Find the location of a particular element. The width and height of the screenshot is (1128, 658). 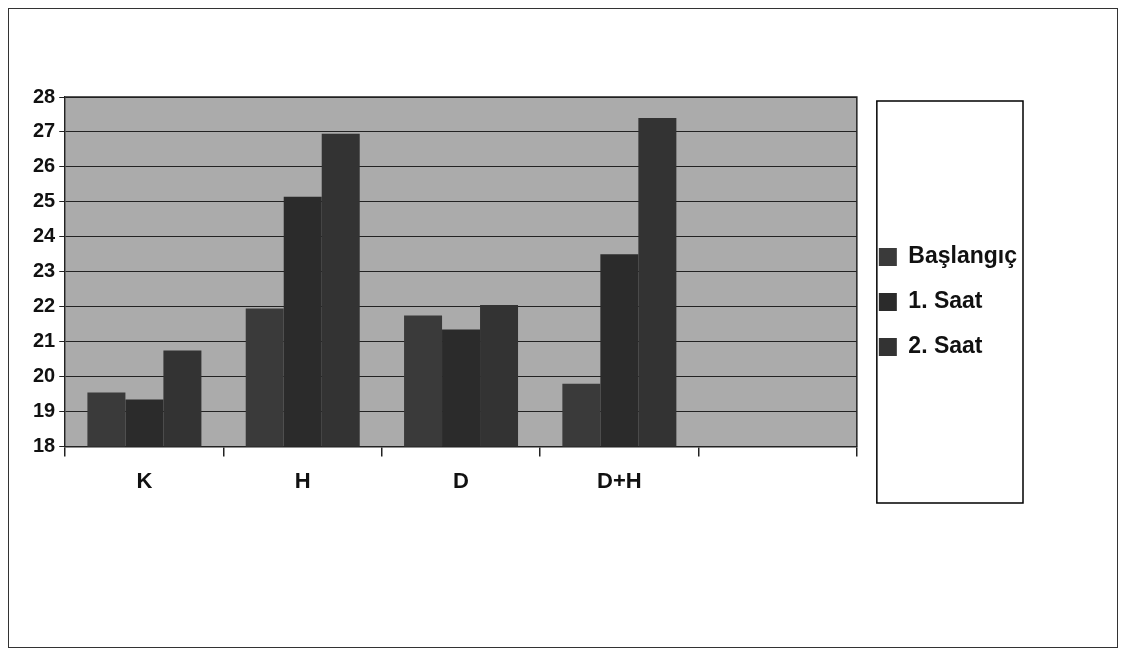

x-tick-label: D is located at coordinates (461, 480).